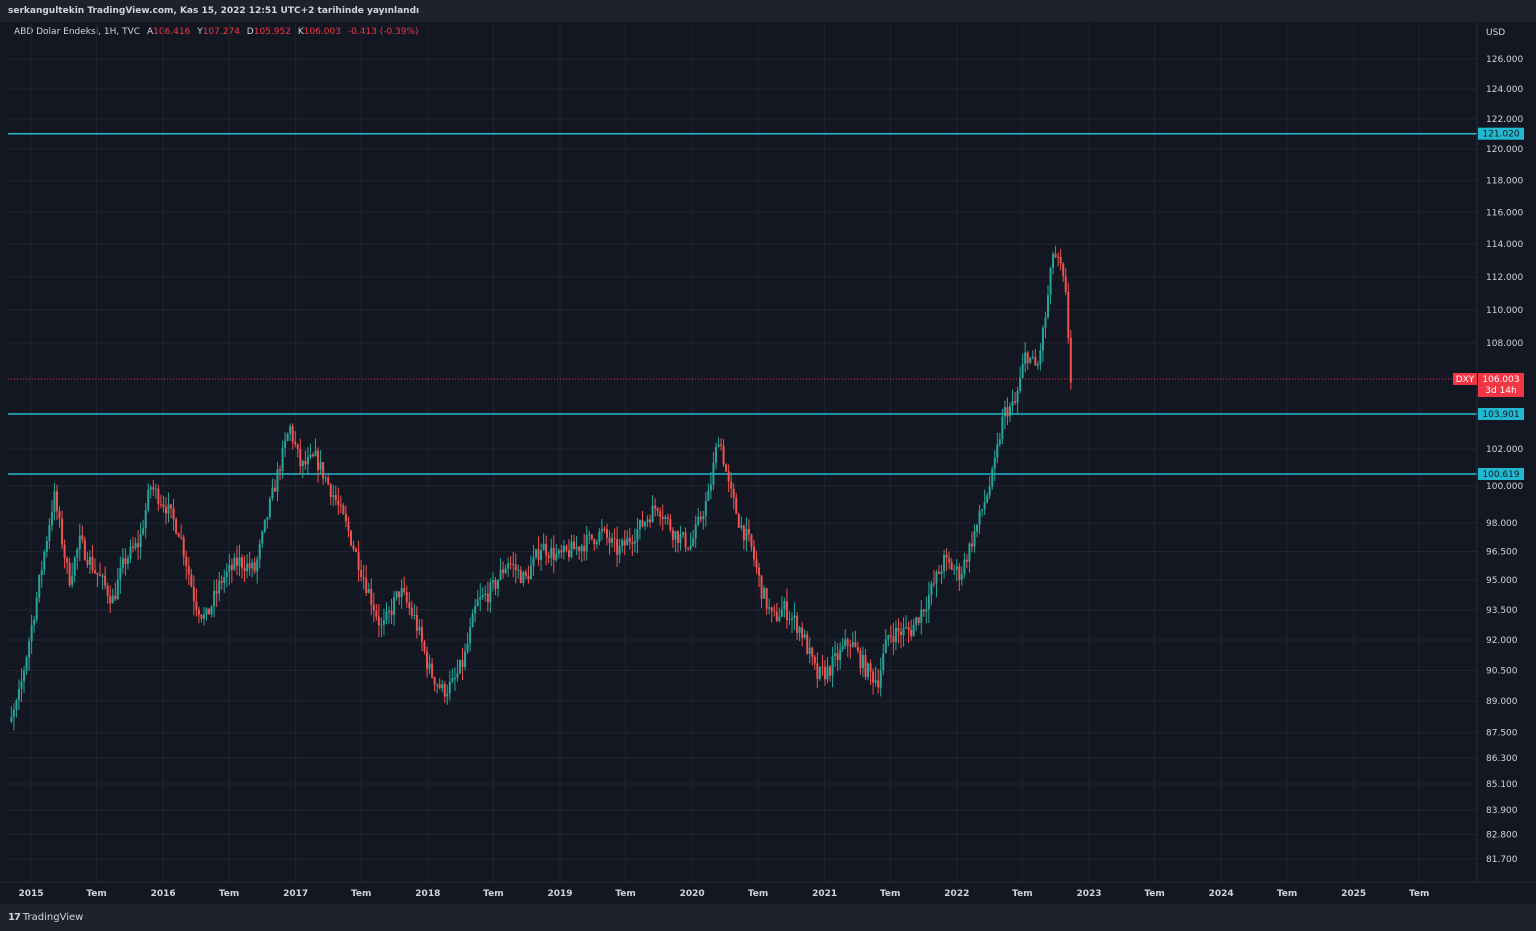 This screenshot has height=931, width=1536. I want to click on y-tick-label: 102.000, so click(1504, 450).